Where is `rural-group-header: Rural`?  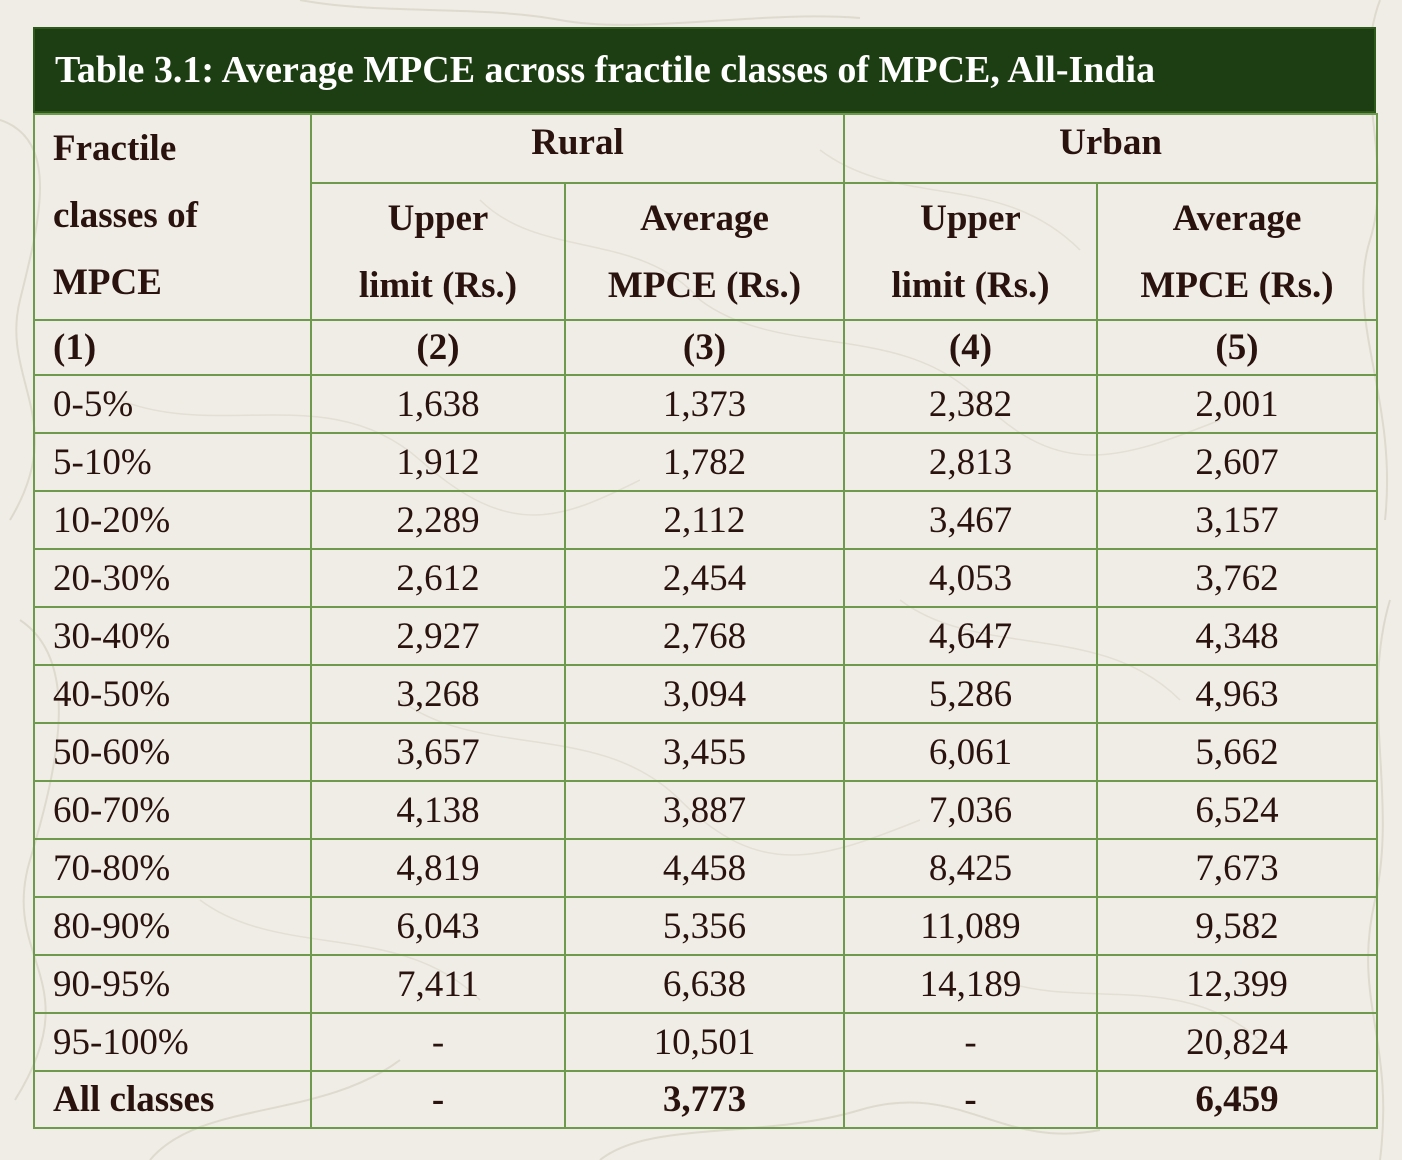
rural-group-header: Rural is located at coordinates (577, 148).